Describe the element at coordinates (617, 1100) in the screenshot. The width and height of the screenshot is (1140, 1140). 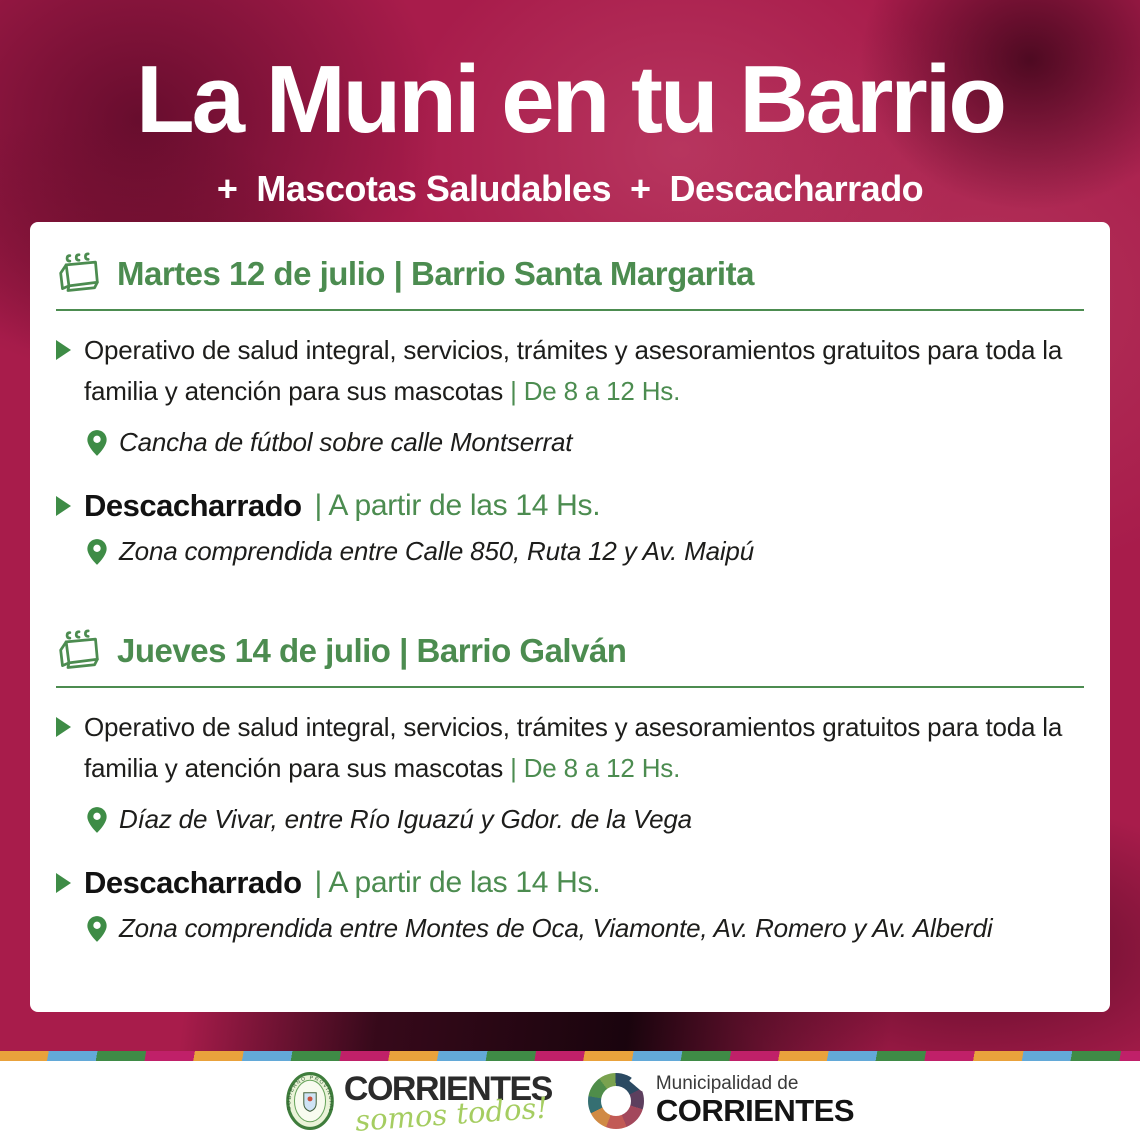
I see `municipal-ring-icon` at that location.